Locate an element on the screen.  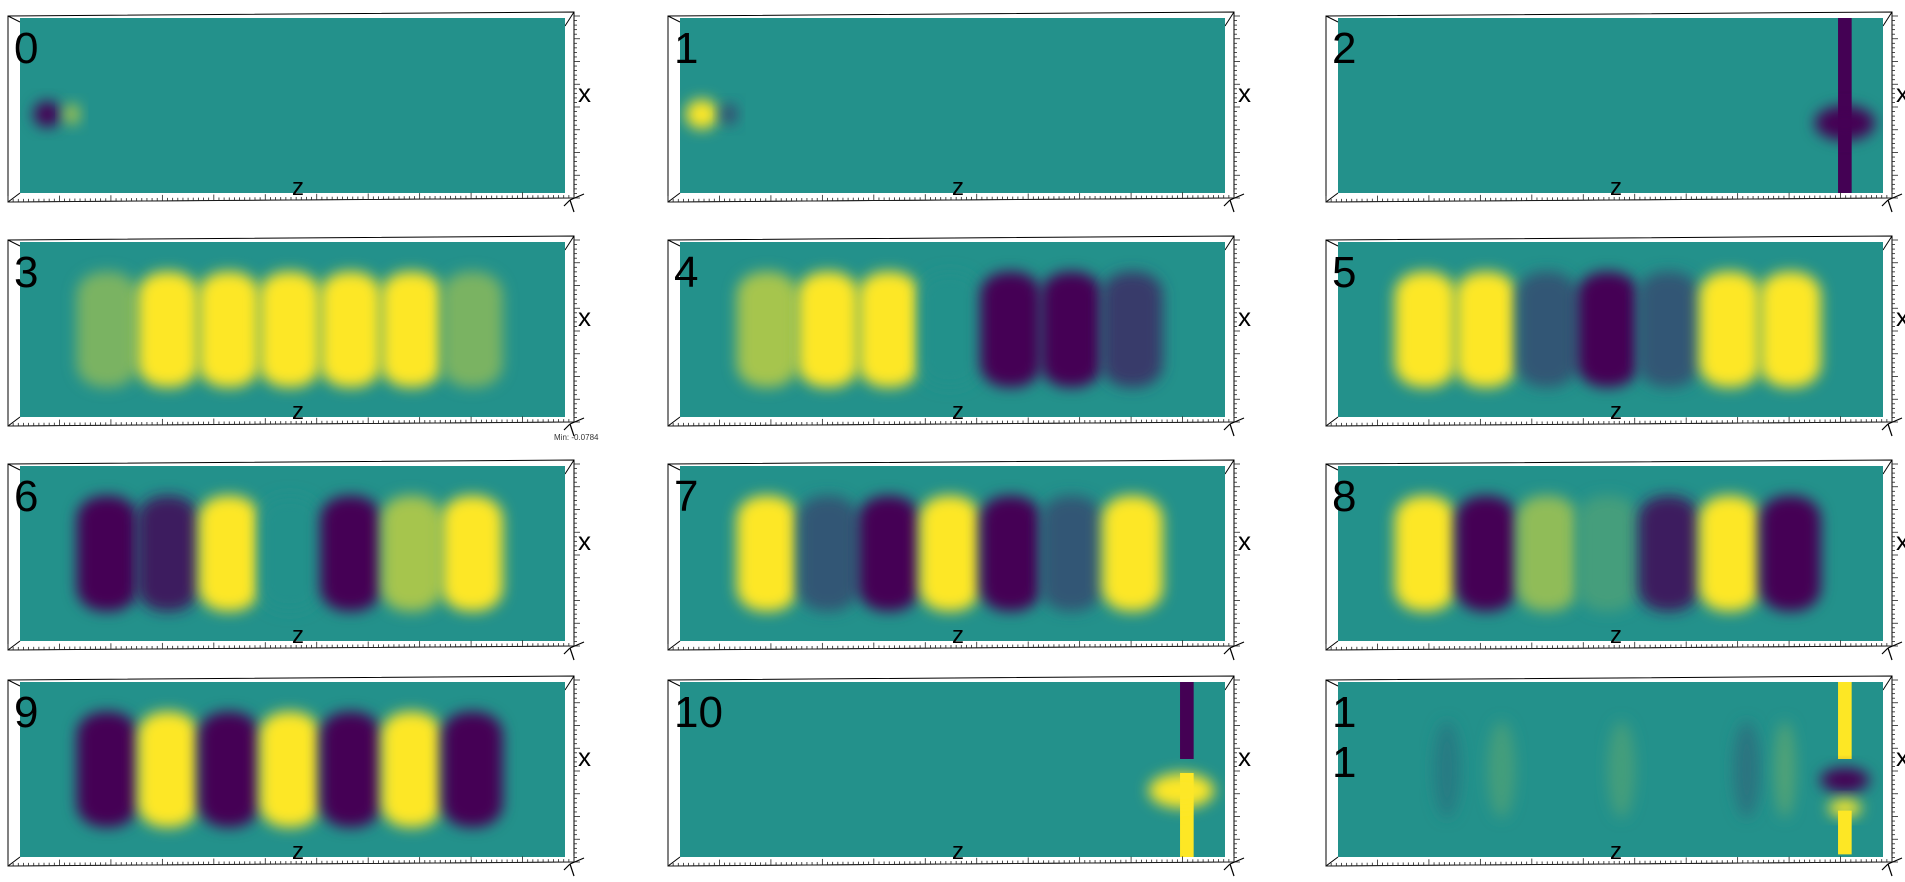
mode-panel-7: 7 x z is located at coordinates (955, 561).